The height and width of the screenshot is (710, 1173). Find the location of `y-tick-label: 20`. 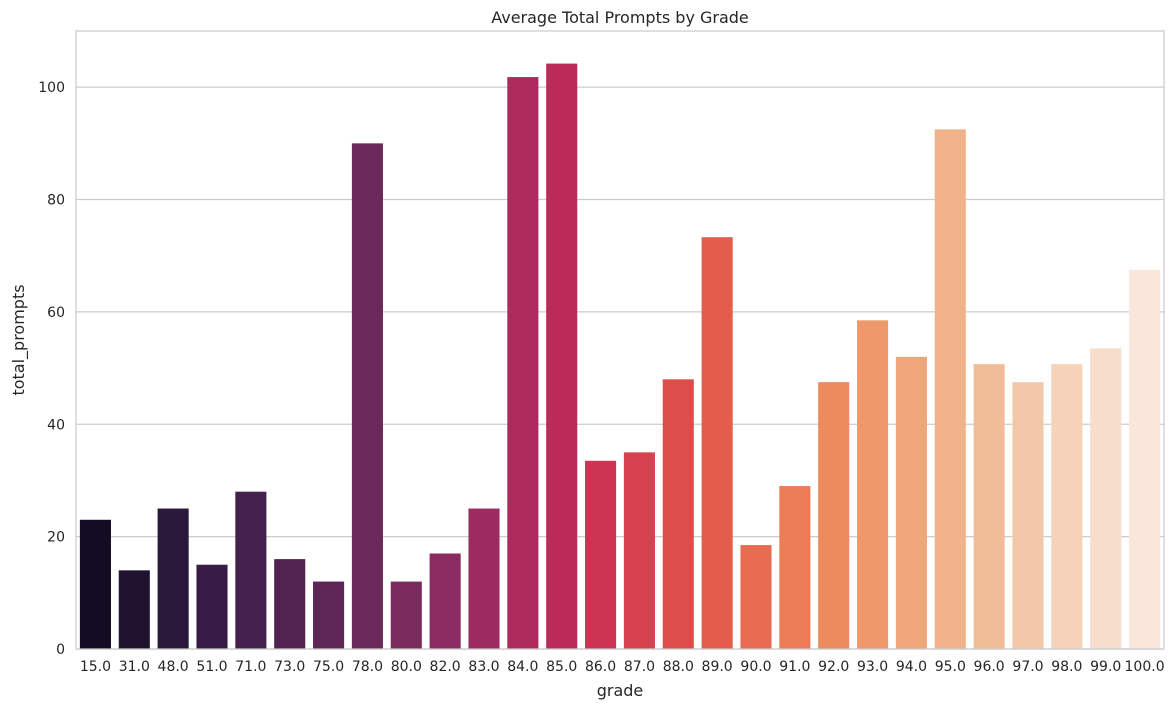

y-tick-label: 20 is located at coordinates (56, 538).